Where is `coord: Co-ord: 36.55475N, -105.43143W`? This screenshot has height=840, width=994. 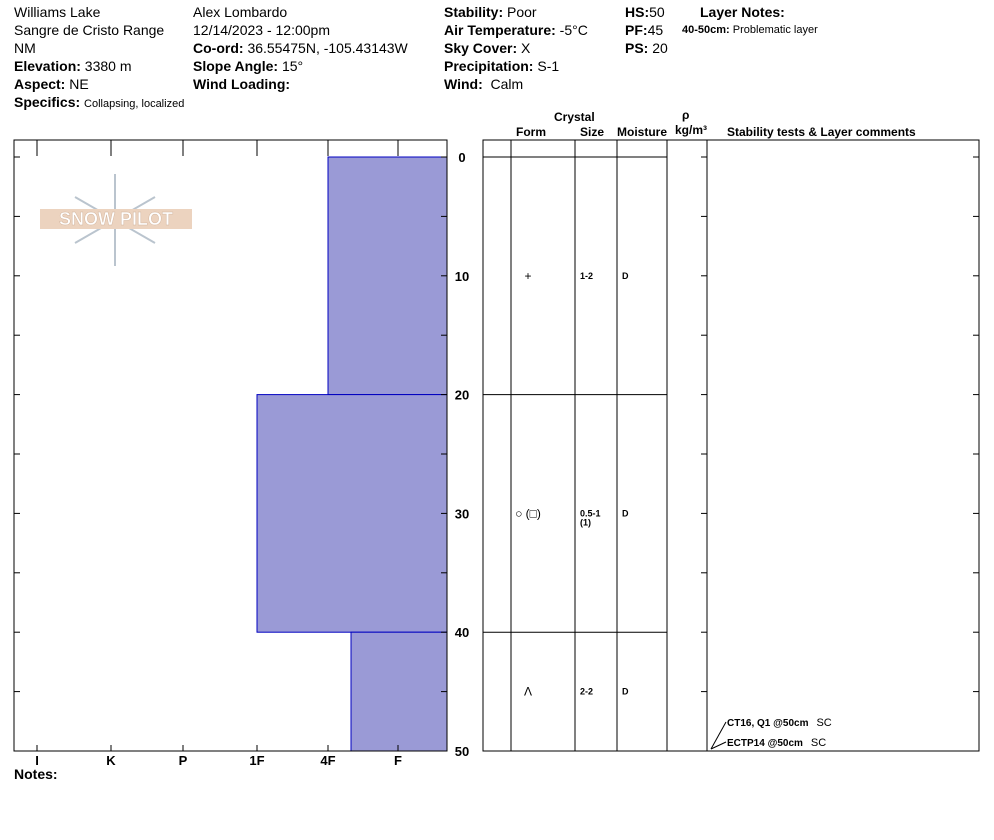
coord: Co-ord: 36.55475N, -105.43143W is located at coordinates (300, 48).